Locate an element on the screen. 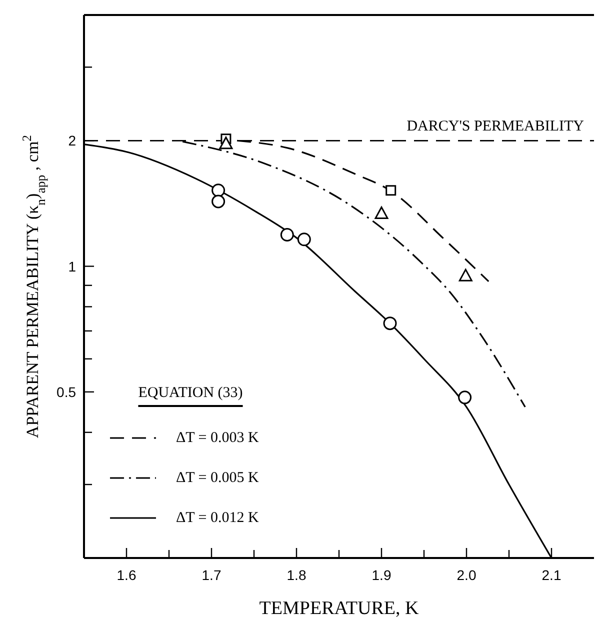 This screenshot has width=596, height=621. y-tick-label: 1 is located at coordinates (72, 266).